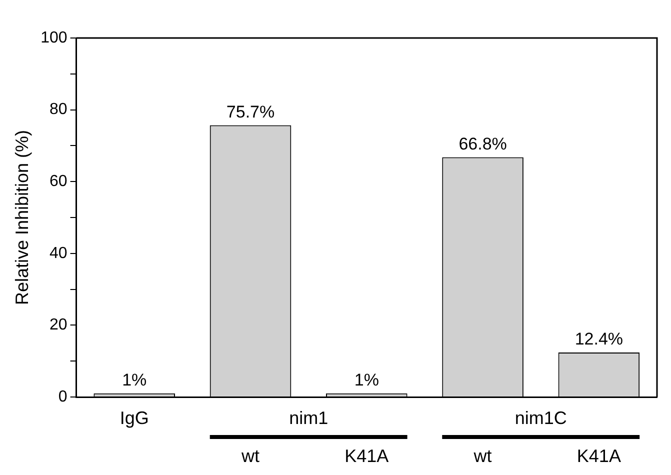 The image size is (671, 475). What do you see at coordinates (59, 109) in the screenshot?
I see `y-tick-label: 80` at bounding box center [59, 109].